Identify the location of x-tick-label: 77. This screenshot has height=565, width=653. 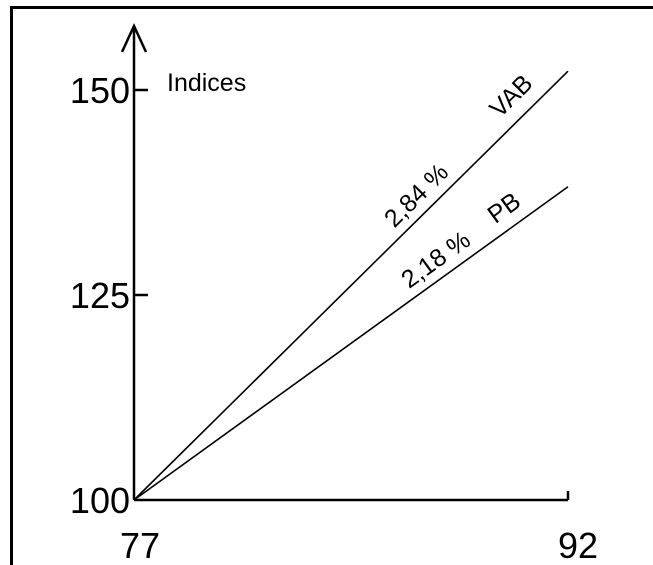
(140, 545).